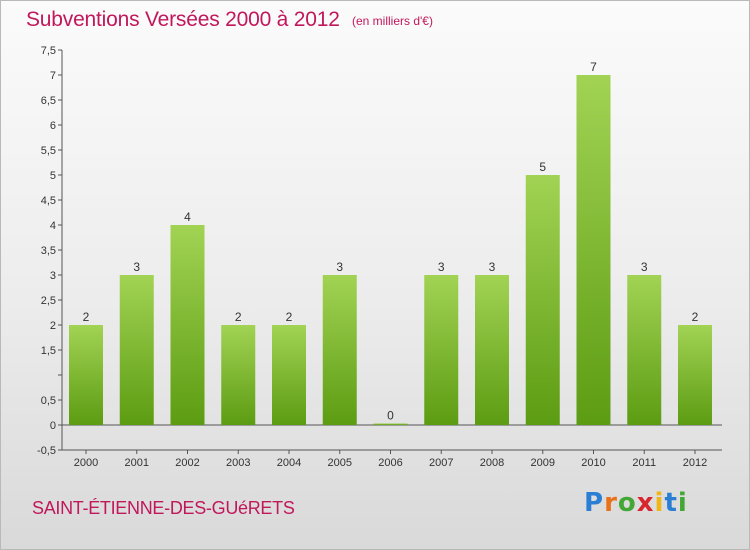 The height and width of the screenshot is (550, 750). I want to click on y-tick-label: 5,5, so click(48, 151).